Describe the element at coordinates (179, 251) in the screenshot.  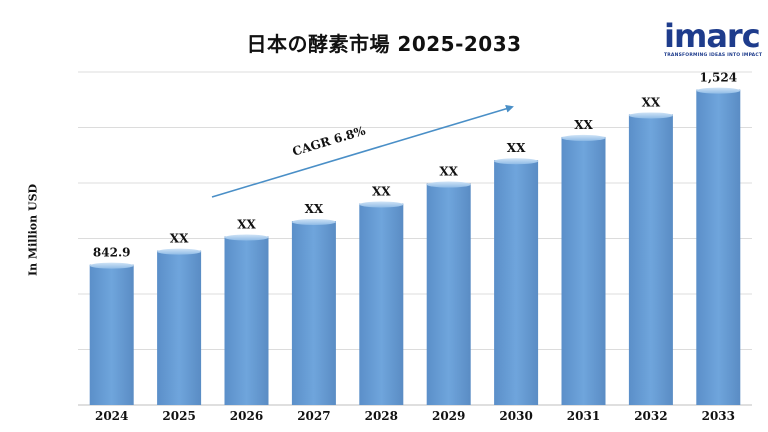
I see `bar-cap-2025` at that location.